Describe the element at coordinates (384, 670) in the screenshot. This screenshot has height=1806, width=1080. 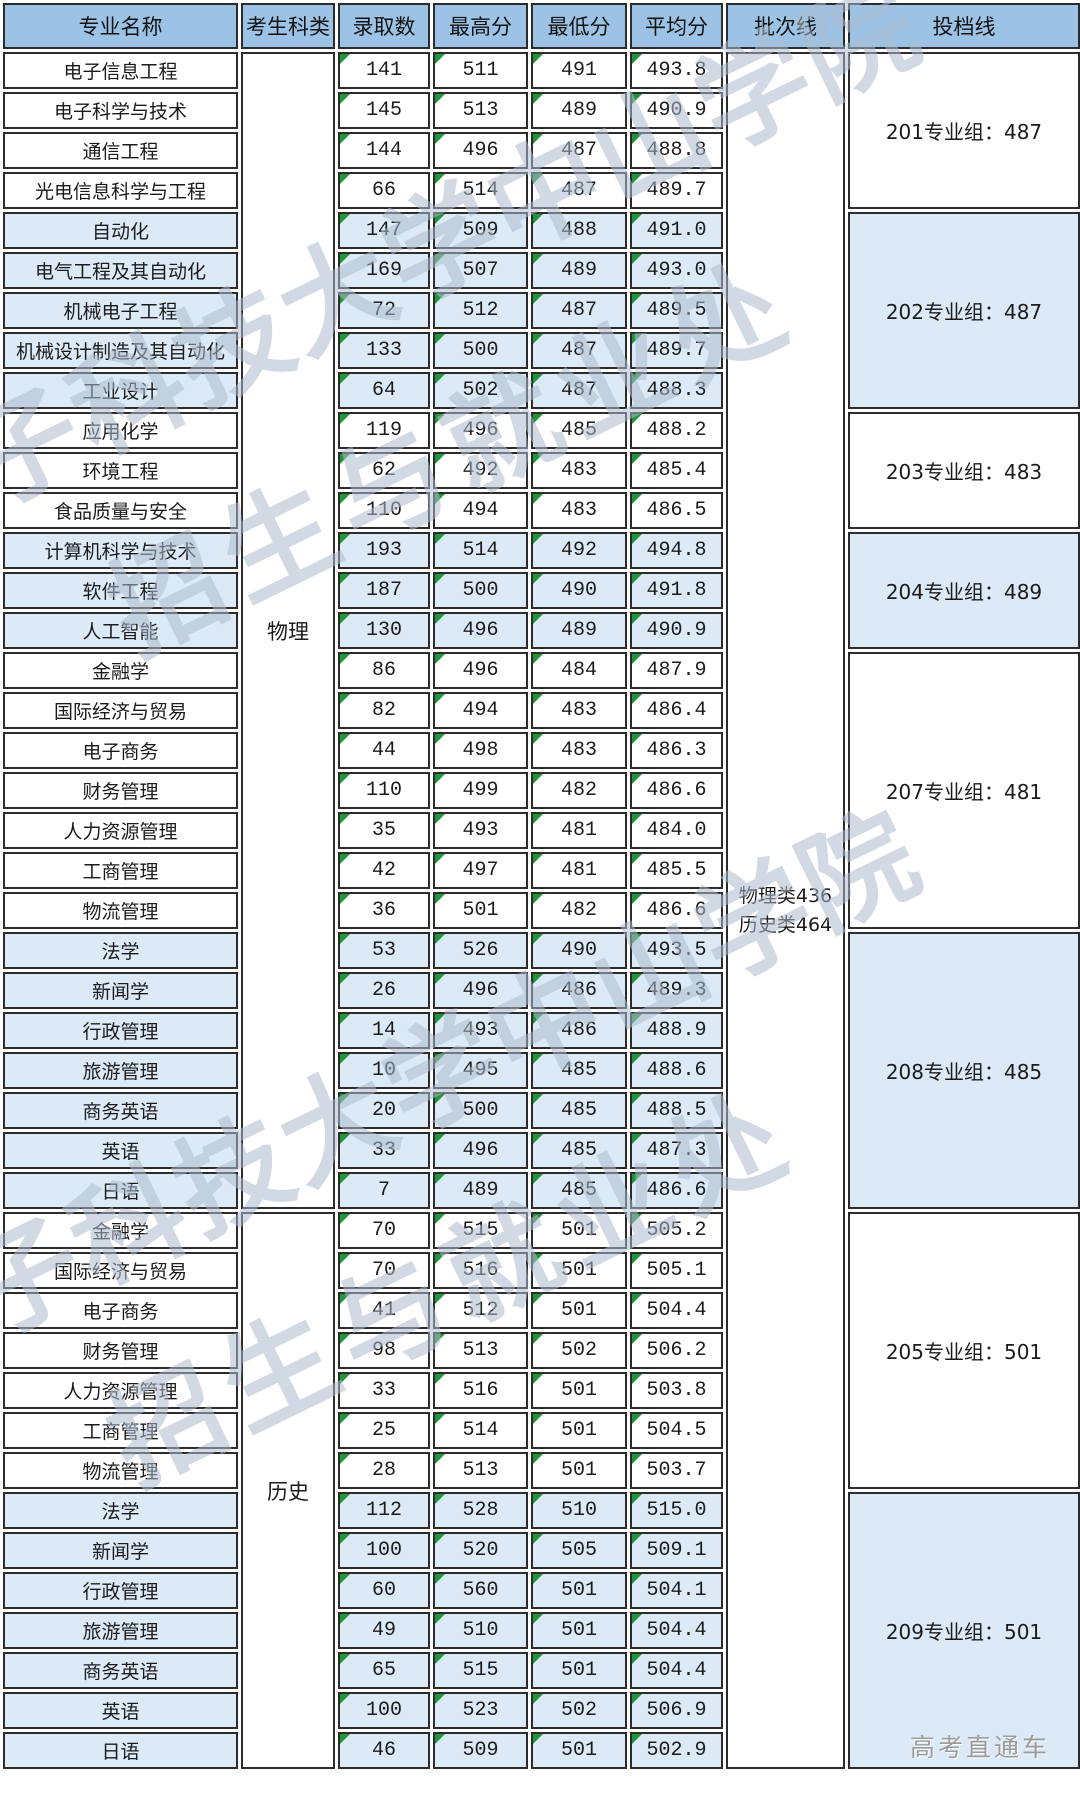
I see `admit-count-cell: 86` at that location.